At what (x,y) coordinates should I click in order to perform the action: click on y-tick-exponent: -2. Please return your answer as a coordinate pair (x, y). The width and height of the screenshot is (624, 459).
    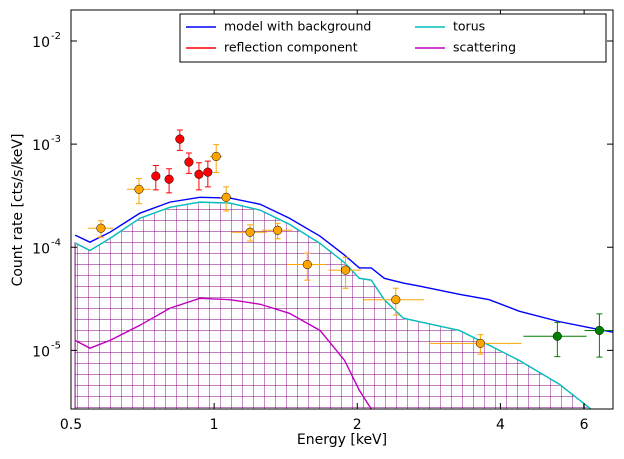
    Looking at the image, I should click on (56, 36).